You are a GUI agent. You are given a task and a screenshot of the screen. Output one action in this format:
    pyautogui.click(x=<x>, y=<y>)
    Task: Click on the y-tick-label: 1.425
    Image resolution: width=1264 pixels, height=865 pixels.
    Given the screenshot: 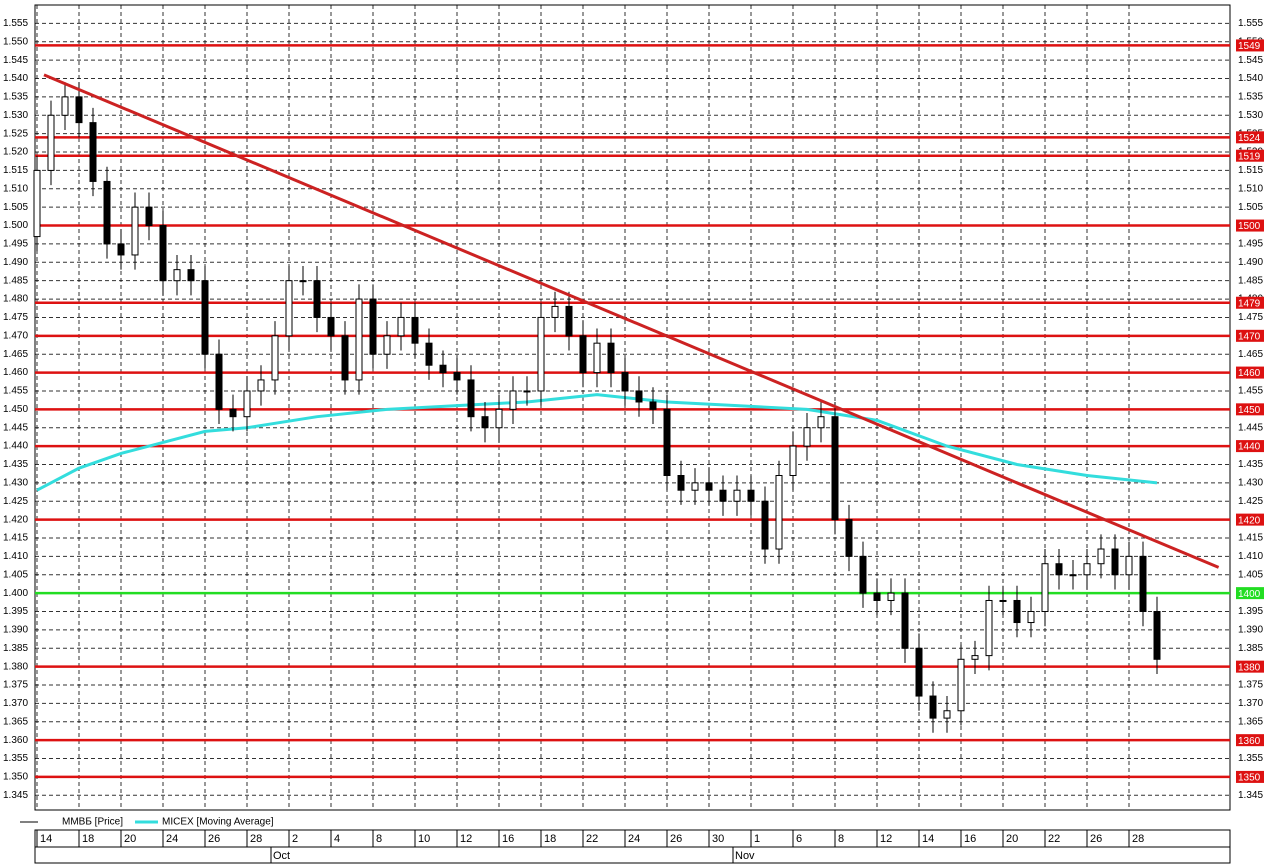 What is the action you would take?
    pyautogui.click(x=15, y=501)
    